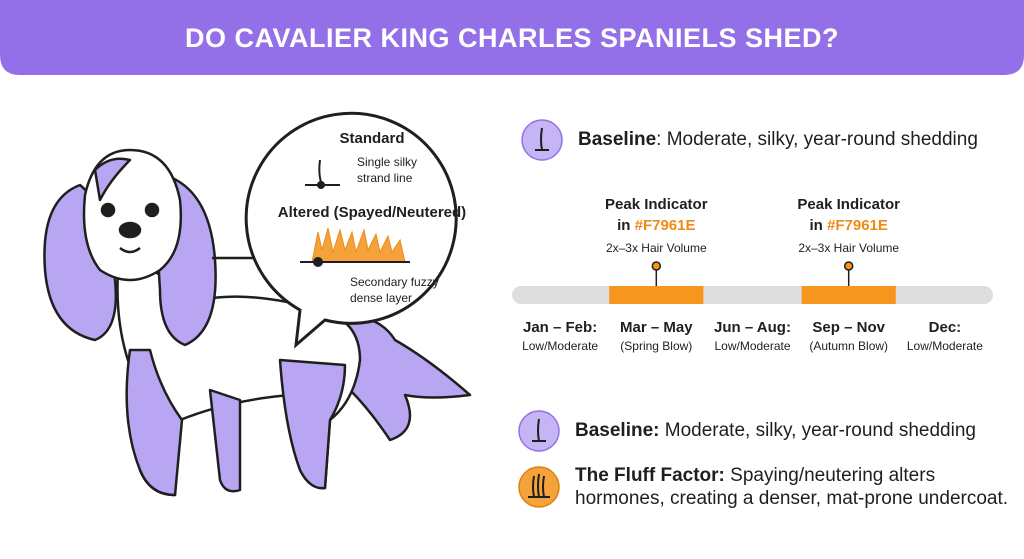 Image resolution: width=1024 pixels, height=559 pixels. I want to click on fuzzy-layer-icon, so click(358, 245).